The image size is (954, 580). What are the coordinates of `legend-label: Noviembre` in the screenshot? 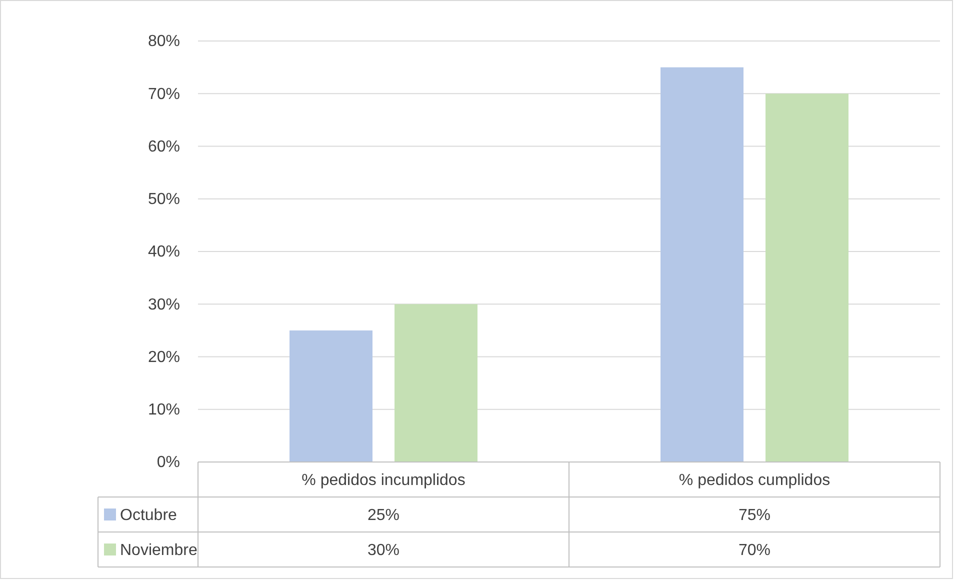 It's located at (159, 551).